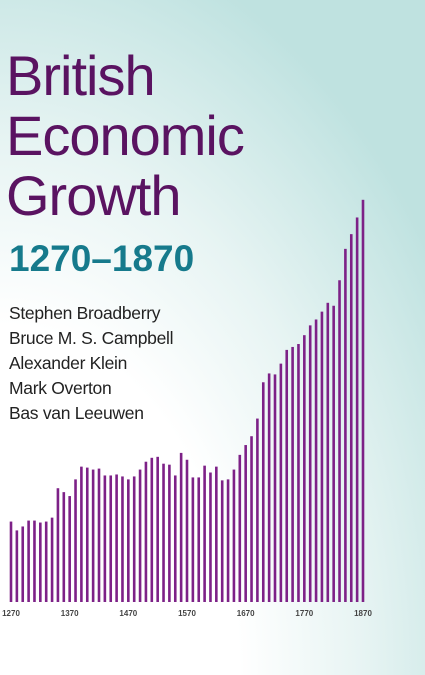  What do you see at coordinates (76, 413) in the screenshot?
I see `author-name: Bas van Leeuwen` at bounding box center [76, 413].